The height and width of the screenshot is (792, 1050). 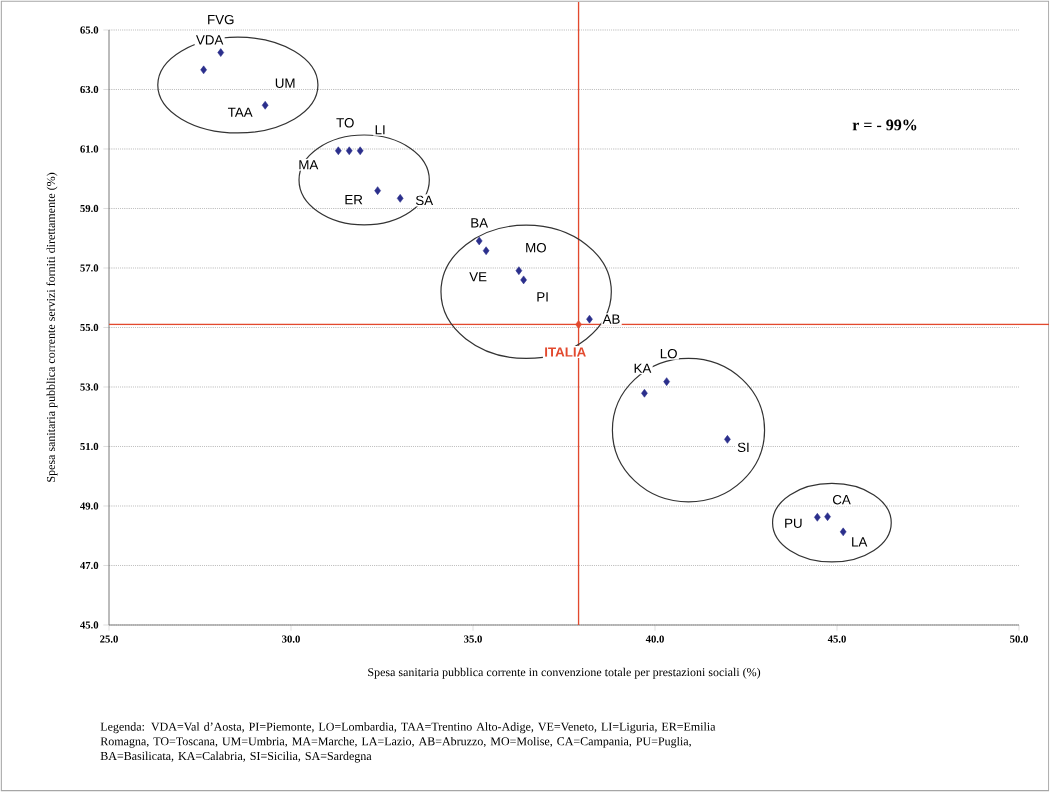 I want to click on y-axis-title: Spesa sanitaria pubblica corrente servizi forniti direttamente (%), so click(x=52, y=327).